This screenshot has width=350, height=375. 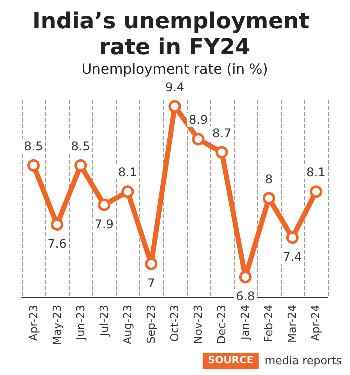 What do you see at coordinates (57, 244) in the screenshot?
I see `data-label: 7.6` at bounding box center [57, 244].